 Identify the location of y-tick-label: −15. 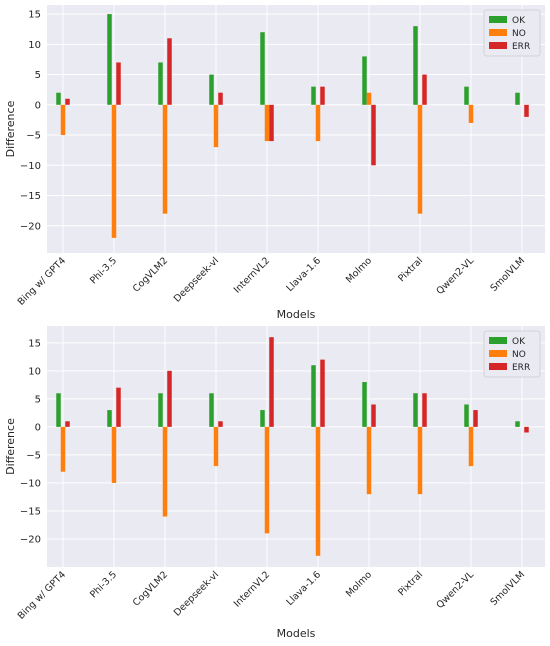
(30, 511).